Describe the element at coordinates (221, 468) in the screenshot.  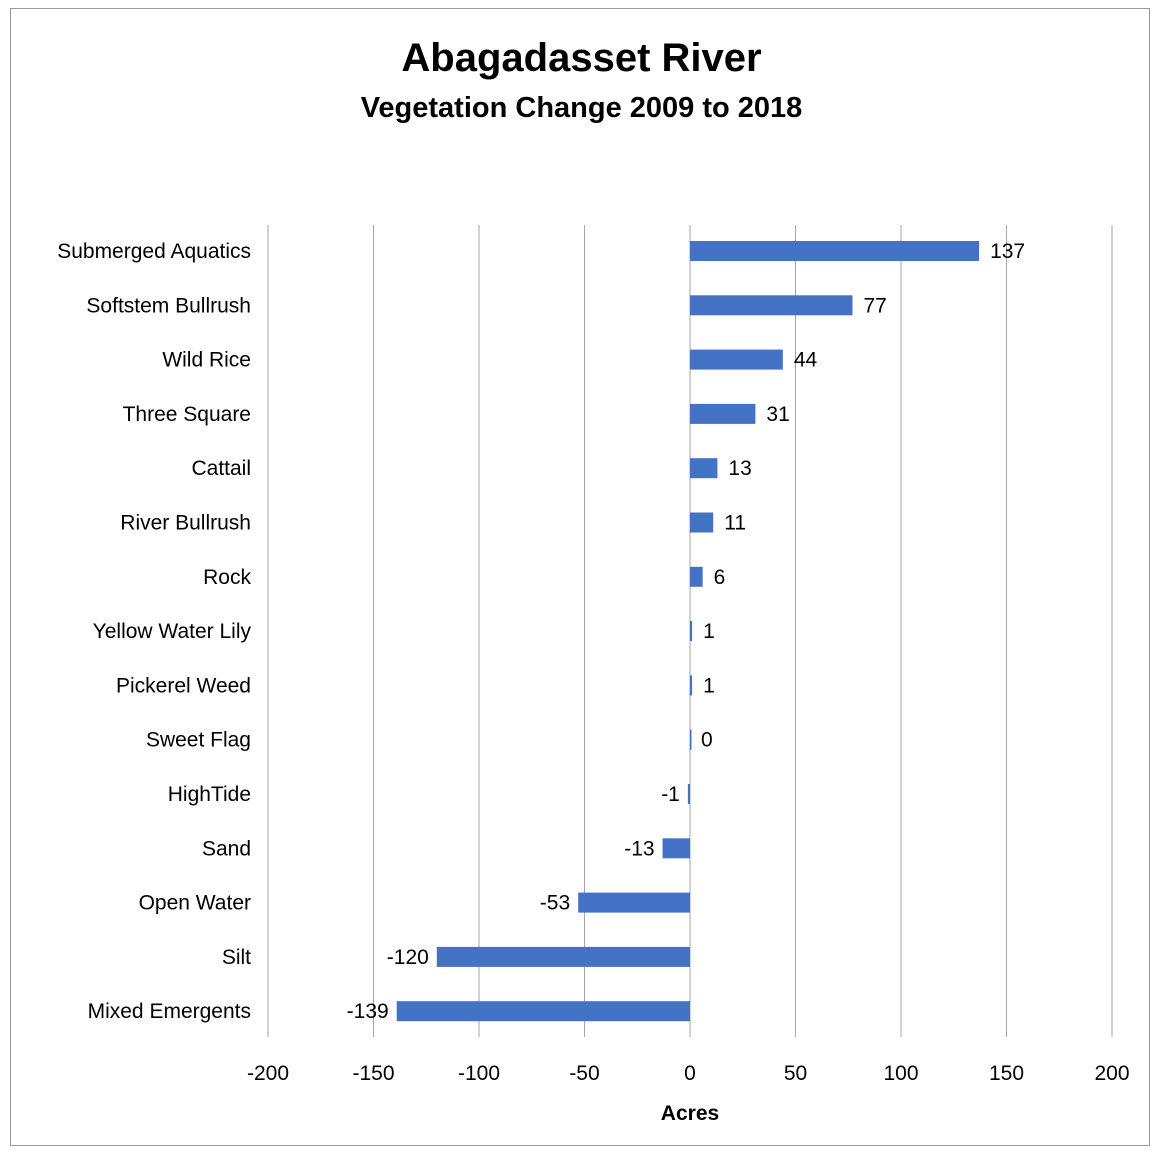
I see `category-label: Cattail` at that location.